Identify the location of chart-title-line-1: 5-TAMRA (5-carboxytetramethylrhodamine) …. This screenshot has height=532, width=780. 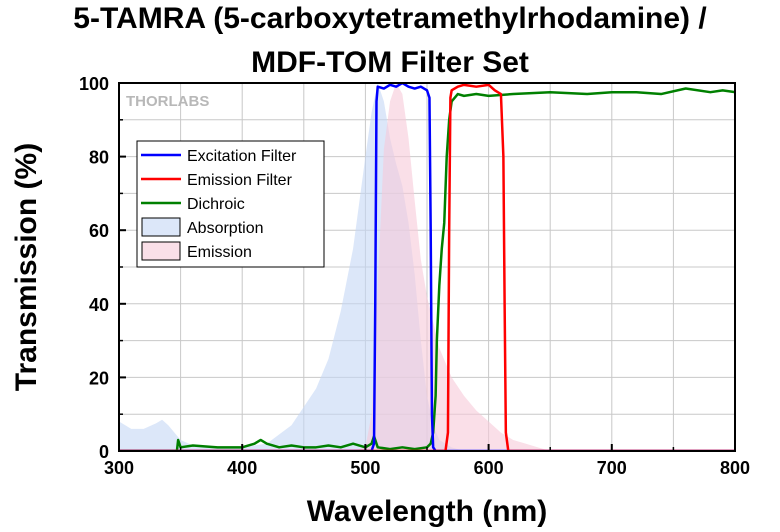
(390, 18).